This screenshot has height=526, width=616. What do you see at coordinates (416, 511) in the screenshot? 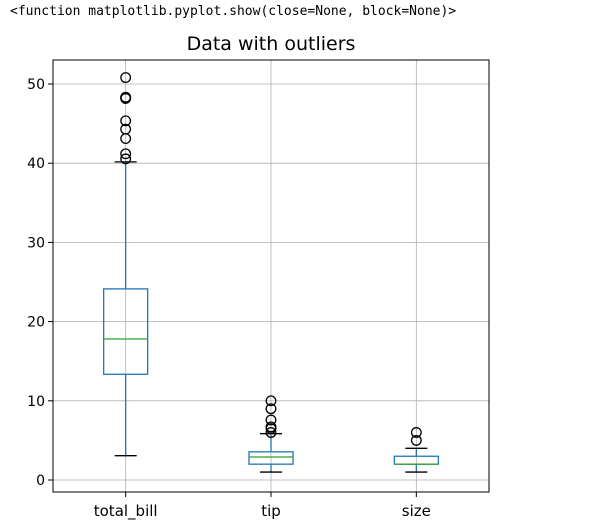
I see `x-tick-label: size` at bounding box center [416, 511].